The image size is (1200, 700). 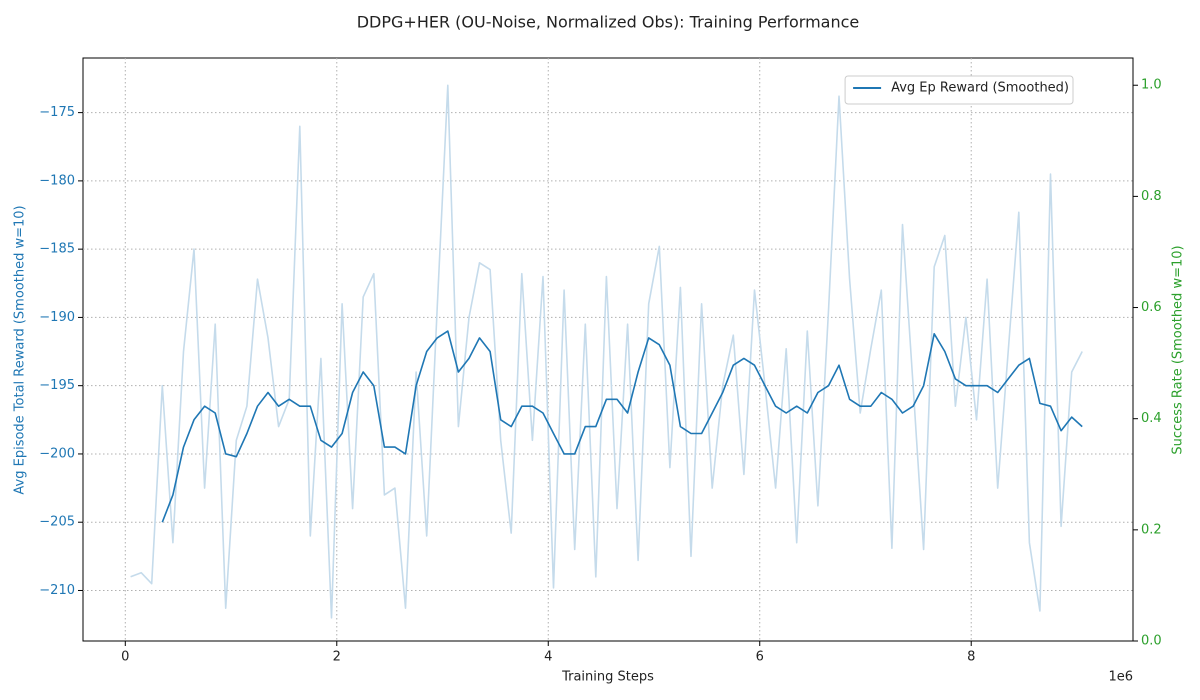 I want to click on x-offset-text: 1e6, so click(x=1120, y=677).